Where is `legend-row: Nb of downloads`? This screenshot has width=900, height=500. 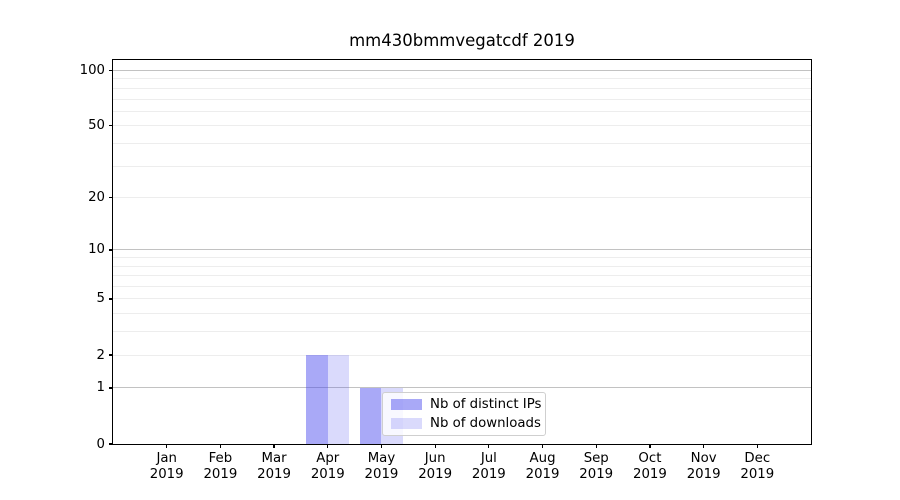 legend-row: Nb of downloads is located at coordinates (466, 423).